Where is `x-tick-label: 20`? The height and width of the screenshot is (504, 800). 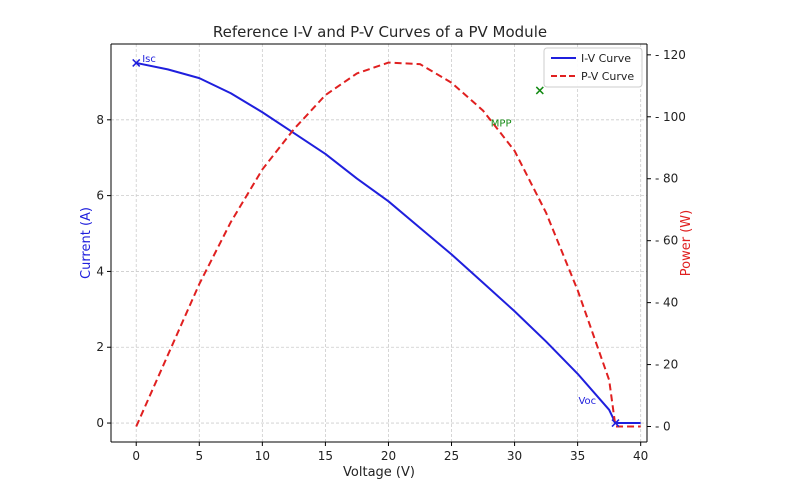 x-tick-label: 20 is located at coordinates (388, 456).